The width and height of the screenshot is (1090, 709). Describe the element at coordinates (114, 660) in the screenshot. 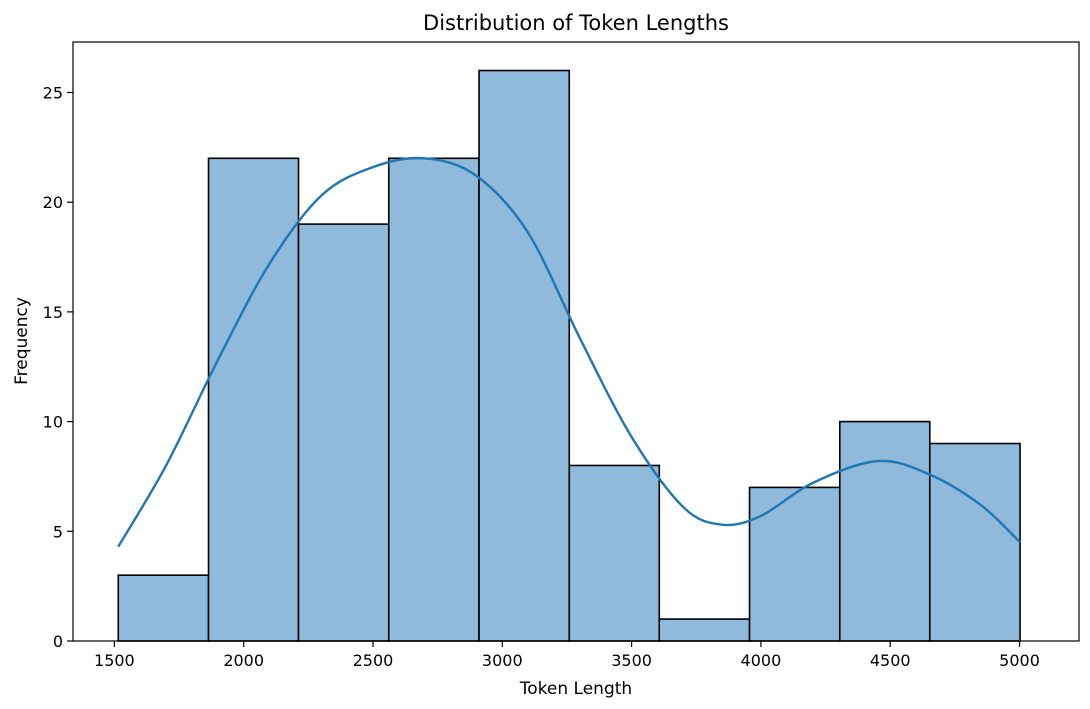

I see `x-tick-label: 1500` at that location.